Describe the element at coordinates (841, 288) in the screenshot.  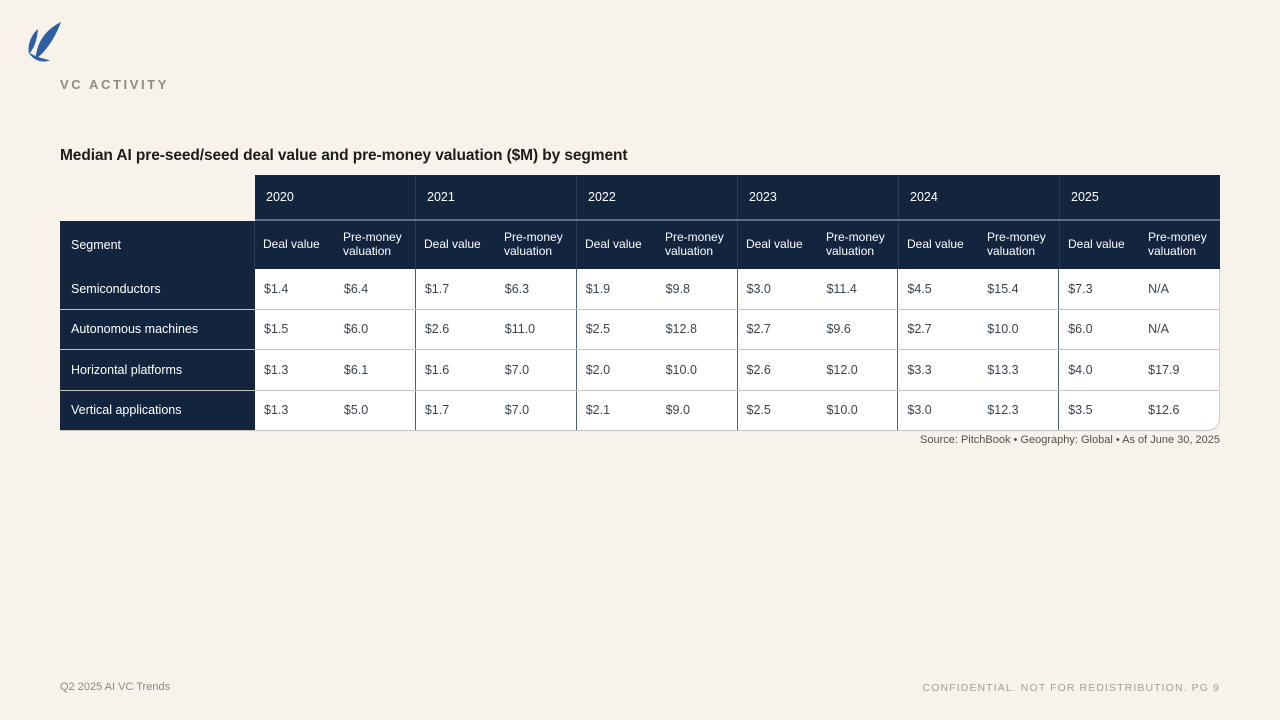
I see `value-cell: $11.4` at that location.